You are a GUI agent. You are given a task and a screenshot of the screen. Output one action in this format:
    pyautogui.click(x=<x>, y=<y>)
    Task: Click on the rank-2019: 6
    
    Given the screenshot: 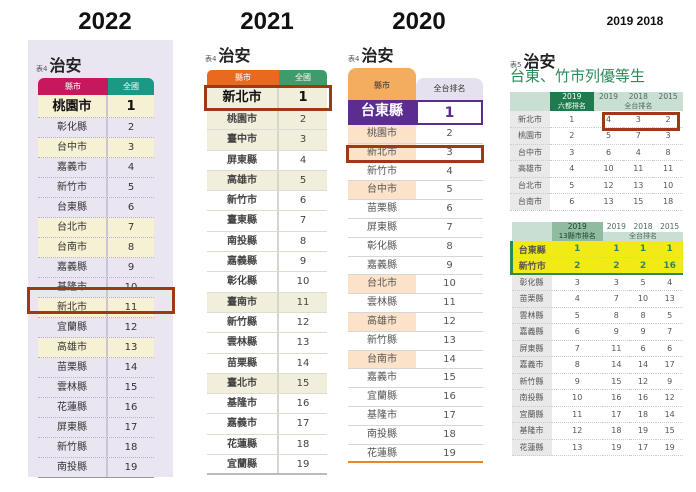 What is the action you would take?
    pyautogui.click(x=608, y=152)
    